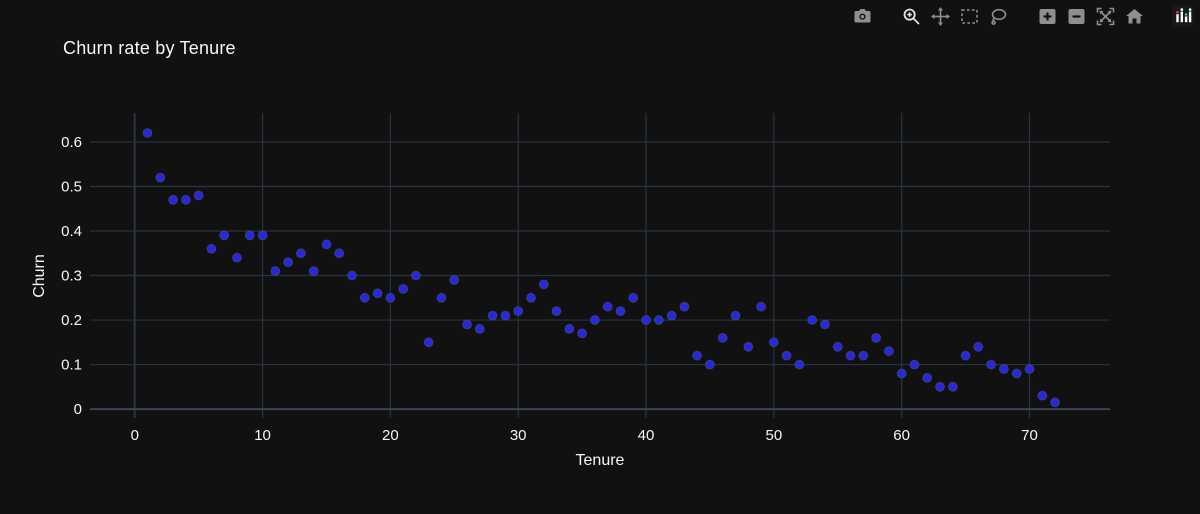 The width and height of the screenshot is (1200, 514). What do you see at coordinates (39, 276) in the screenshot?
I see `y-axis-title: Churn` at bounding box center [39, 276].